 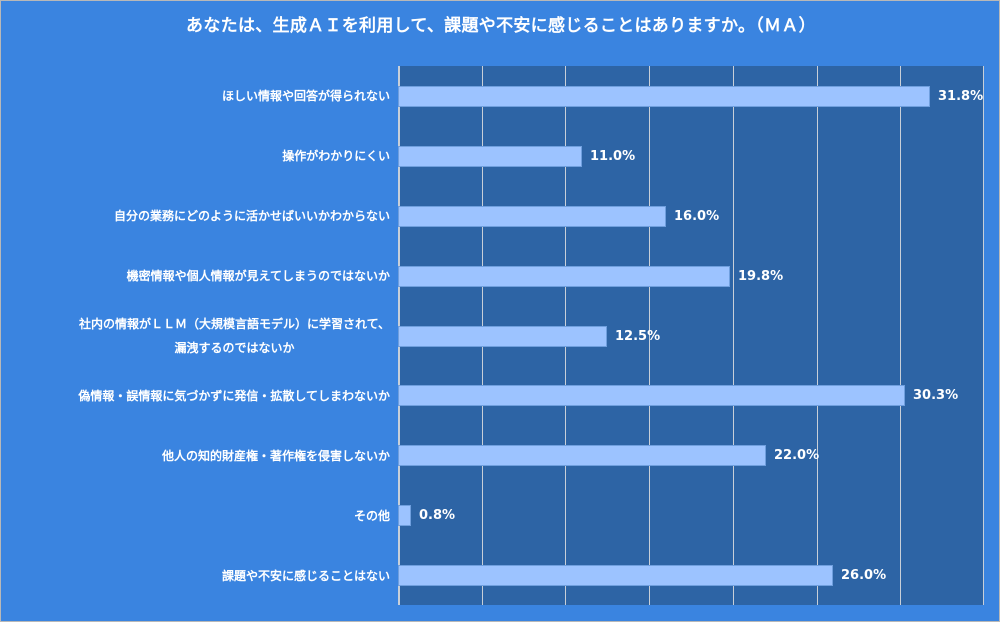 What do you see at coordinates (638, 336) in the screenshot?
I see `data-label: 12.5%` at bounding box center [638, 336].